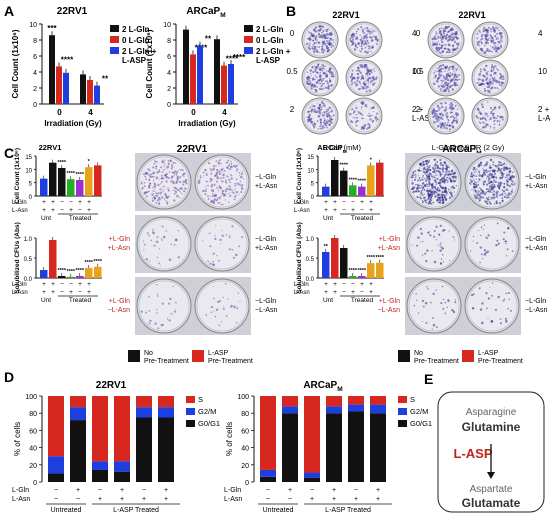 This screenshot has height=517, width=550. I want to click on row-label-right: 4, so click(414, 33).